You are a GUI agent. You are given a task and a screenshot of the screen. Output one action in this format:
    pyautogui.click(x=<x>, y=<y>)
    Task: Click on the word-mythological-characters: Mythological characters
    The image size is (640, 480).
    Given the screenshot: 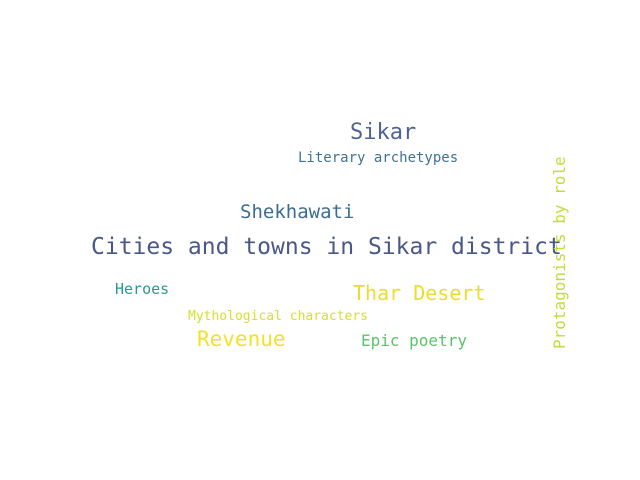 What is the action you would take?
    pyautogui.click(x=278, y=316)
    